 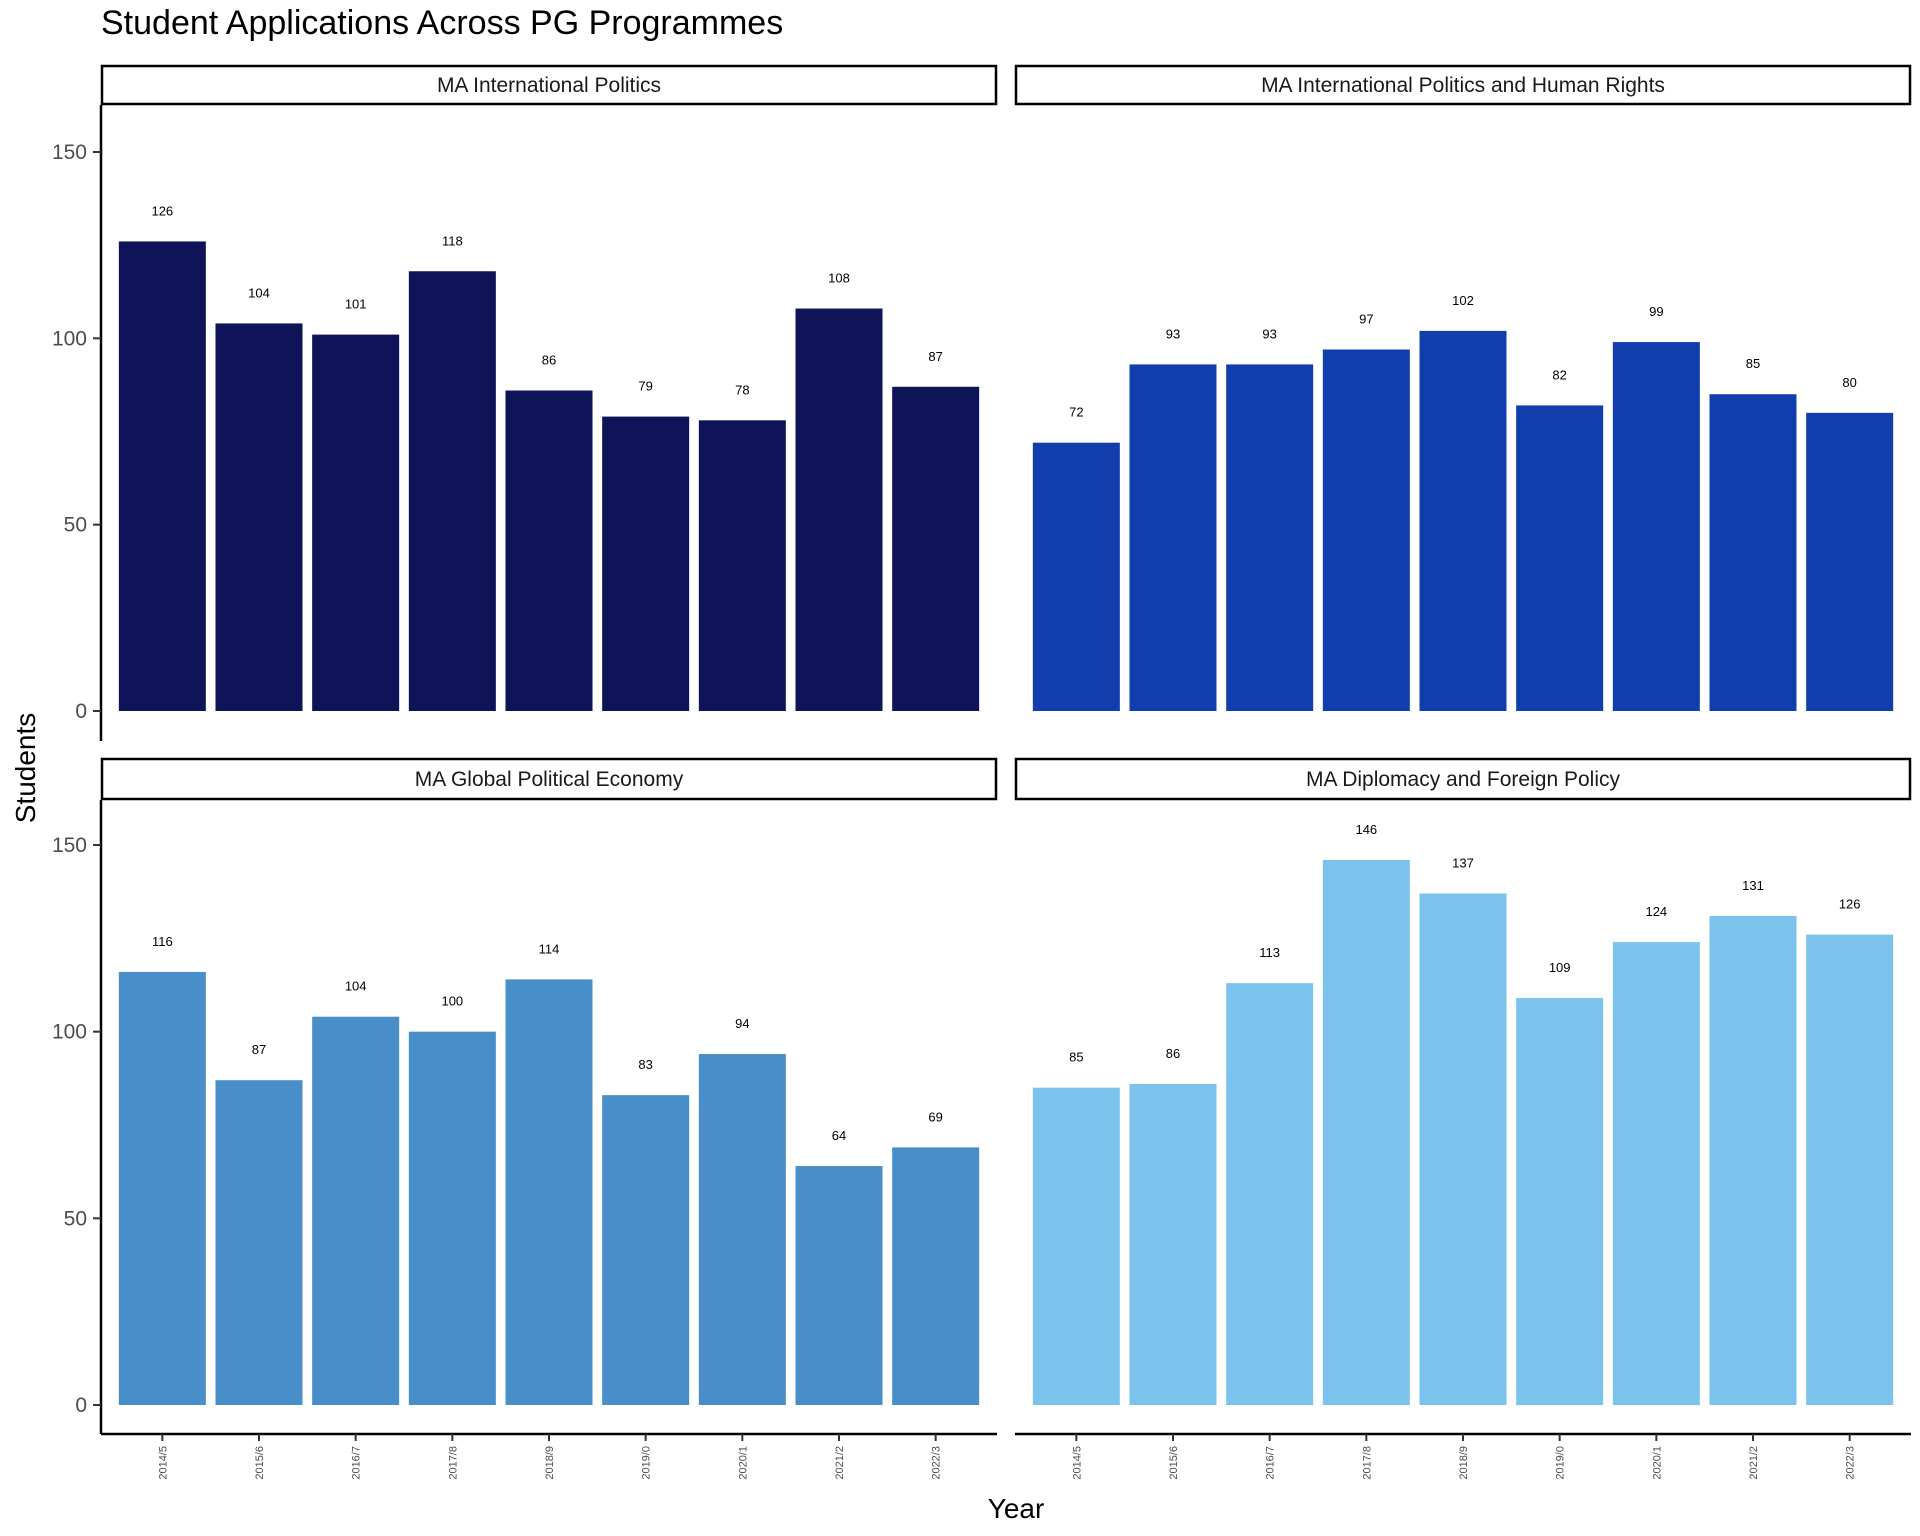 I want to click on panel-3-x-tick-label-2: 2015/6, so click(x=260, y=1463).